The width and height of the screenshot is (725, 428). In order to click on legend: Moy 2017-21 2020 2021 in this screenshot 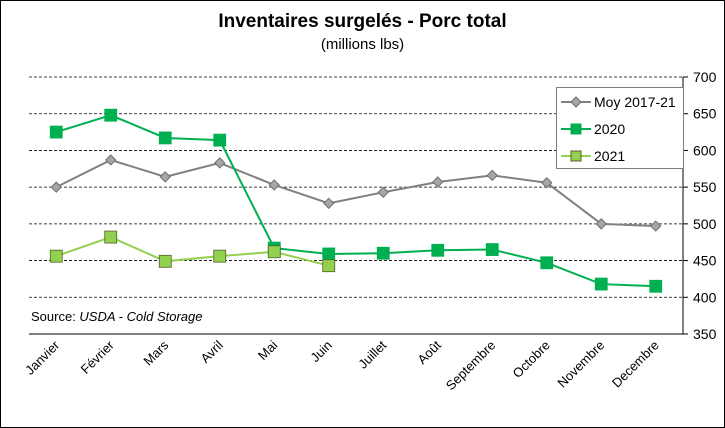, I will do `click(620, 128)`.